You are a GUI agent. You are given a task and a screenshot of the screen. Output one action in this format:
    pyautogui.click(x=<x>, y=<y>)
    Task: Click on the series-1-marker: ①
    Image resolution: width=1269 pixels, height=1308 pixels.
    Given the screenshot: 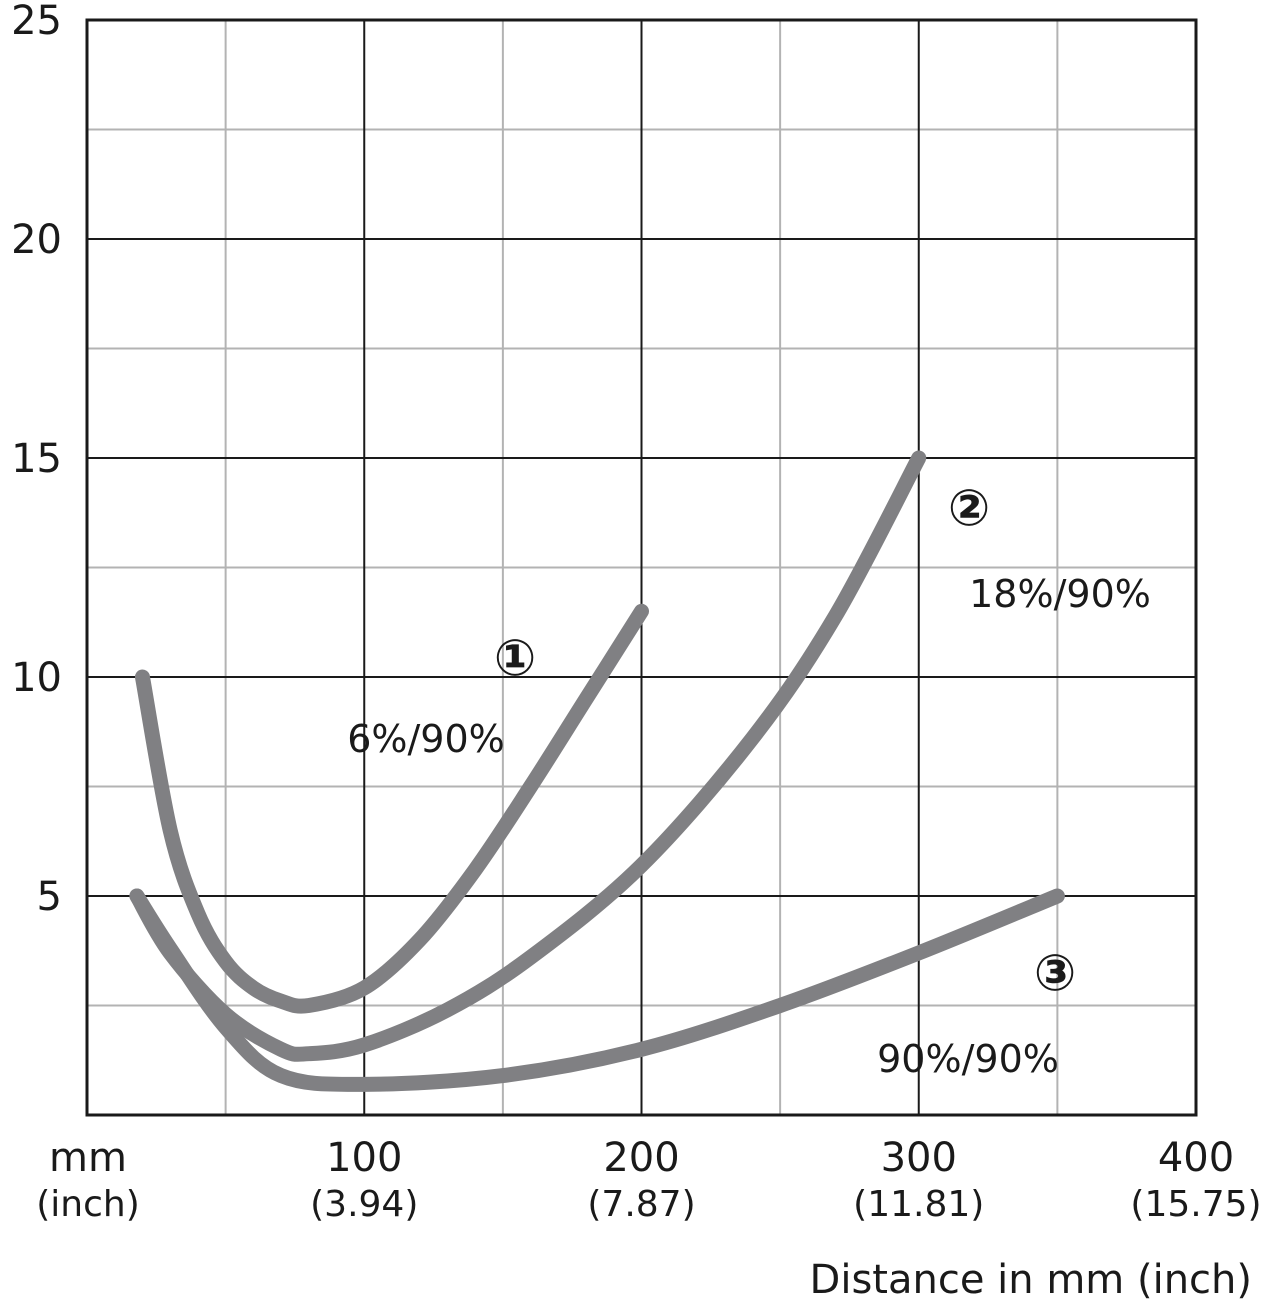 What is the action you would take?
    pyautogui.click(x=515, y=658)
    